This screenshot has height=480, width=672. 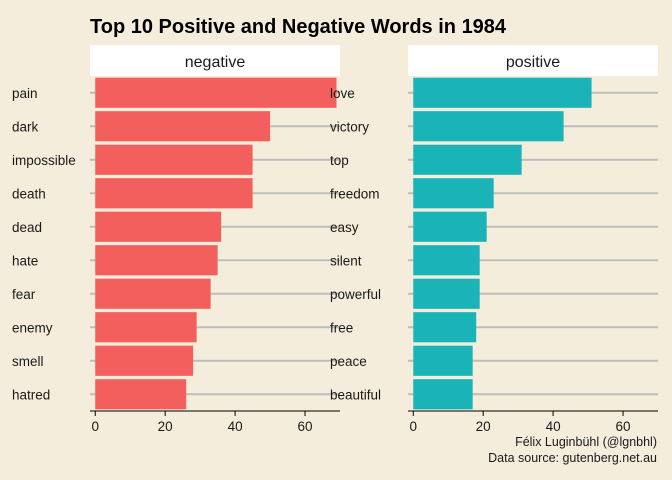 I want to click on category-label-impossible: impossible, so click(x=44, y=160).